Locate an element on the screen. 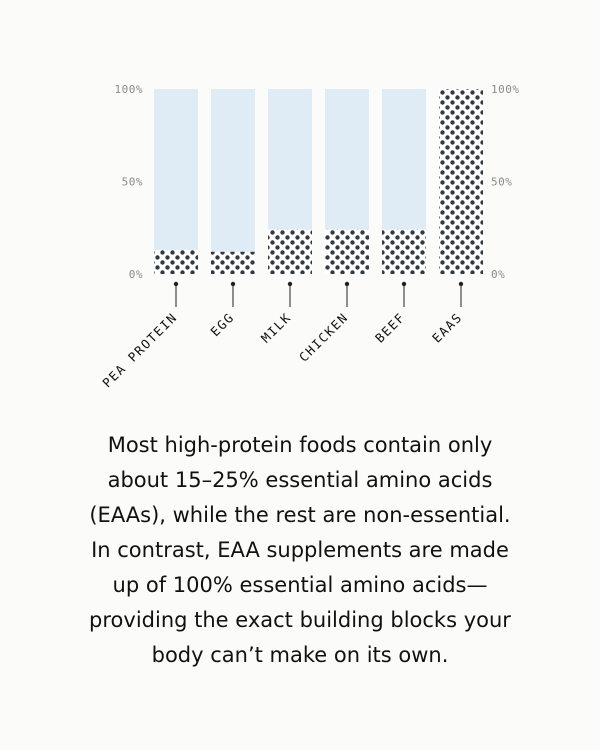  caption-line: Most high-protein foods contain only is located at coordinates (300, 445).